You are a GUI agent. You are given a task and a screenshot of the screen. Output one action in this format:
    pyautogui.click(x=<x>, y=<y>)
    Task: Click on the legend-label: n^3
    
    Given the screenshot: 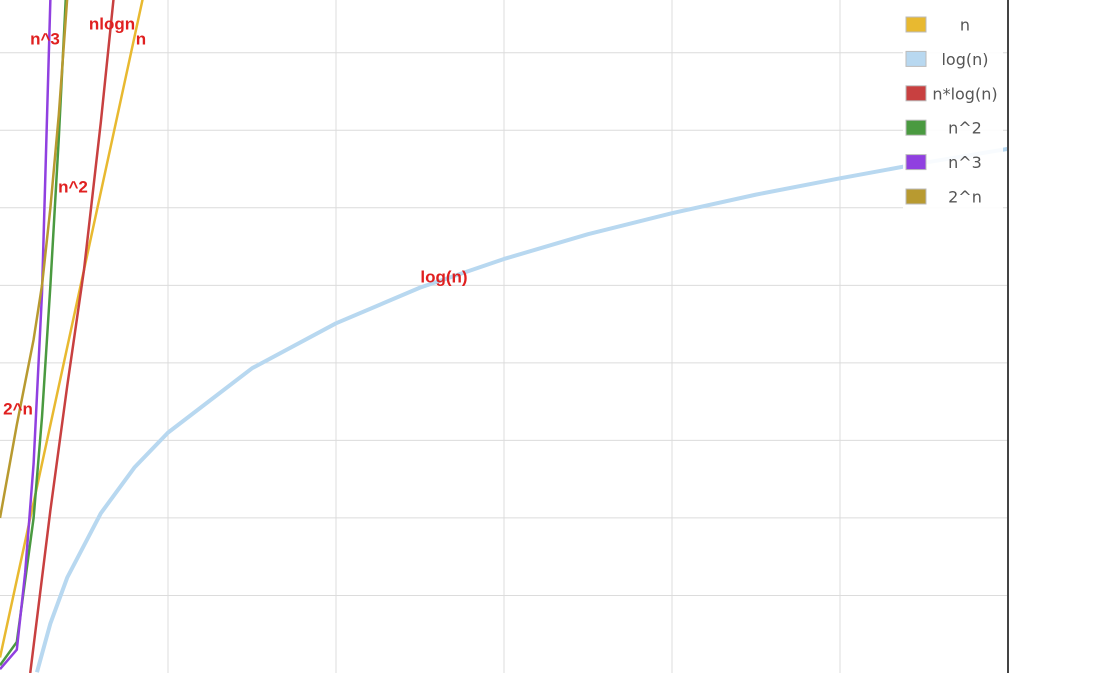 What is the action you would take?
    pyautogui.click(x=965, y=162)
    